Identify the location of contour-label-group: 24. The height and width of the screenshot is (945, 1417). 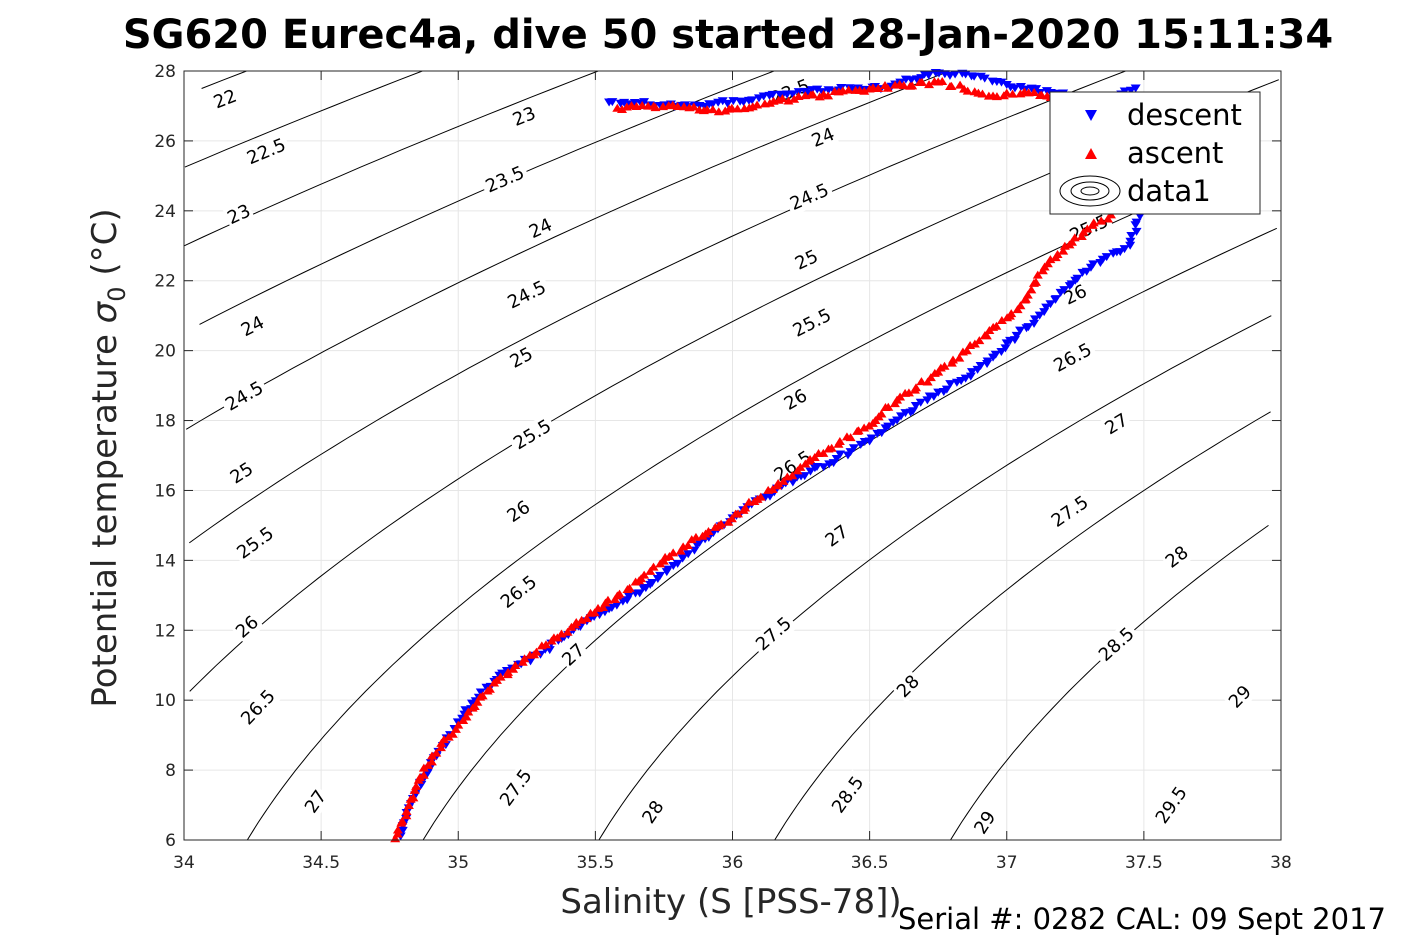
(540, 228).